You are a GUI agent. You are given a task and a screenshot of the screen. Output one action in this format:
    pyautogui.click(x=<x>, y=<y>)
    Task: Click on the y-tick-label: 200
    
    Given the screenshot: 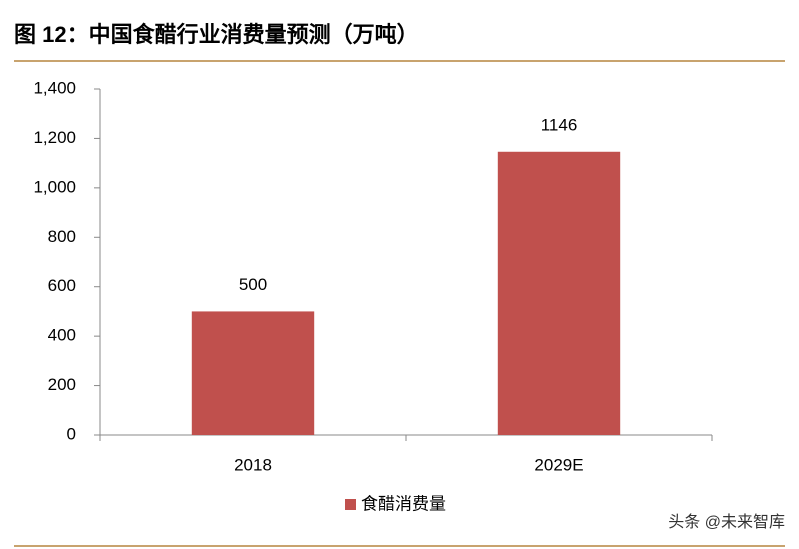 What is the action you would take?
    pyautogui.click(x=62, y=384)
    